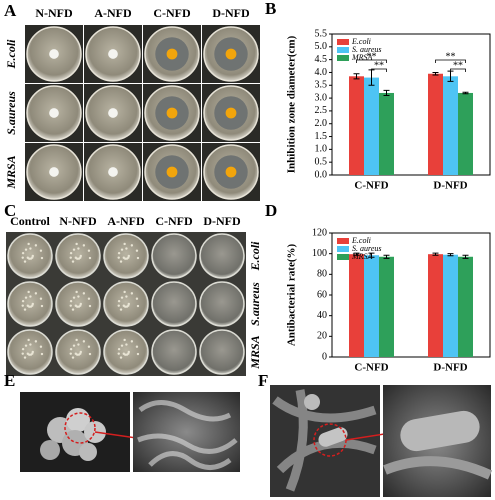 This screenshot has height=500, width=495. Describe the element at coordinates (381, 441) in the screenshot. I see `sem-image-f` at that location.